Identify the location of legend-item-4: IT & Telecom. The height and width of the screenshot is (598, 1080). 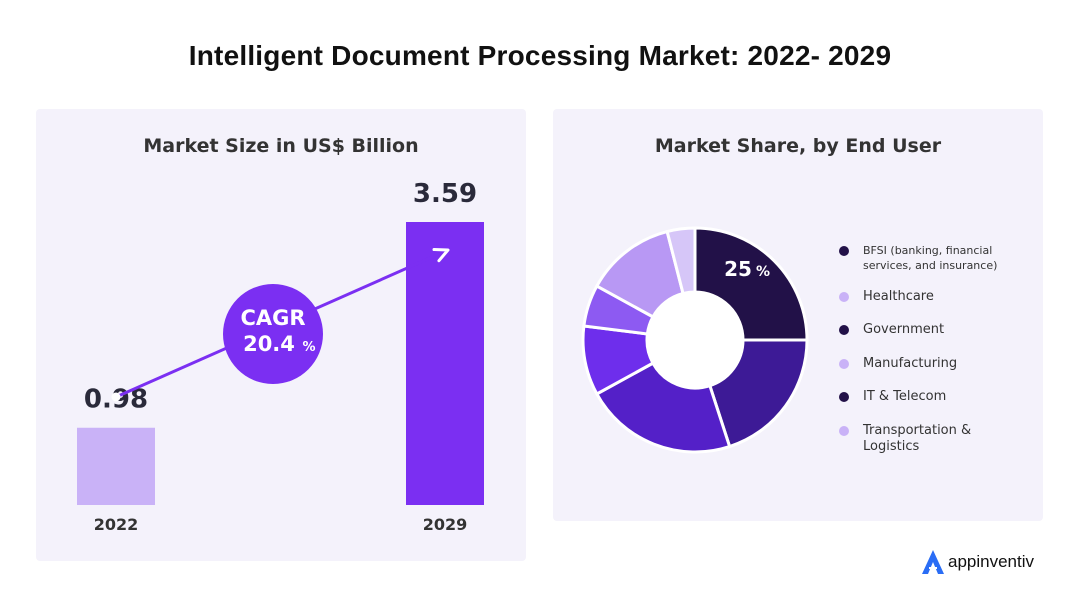
(931, 397).